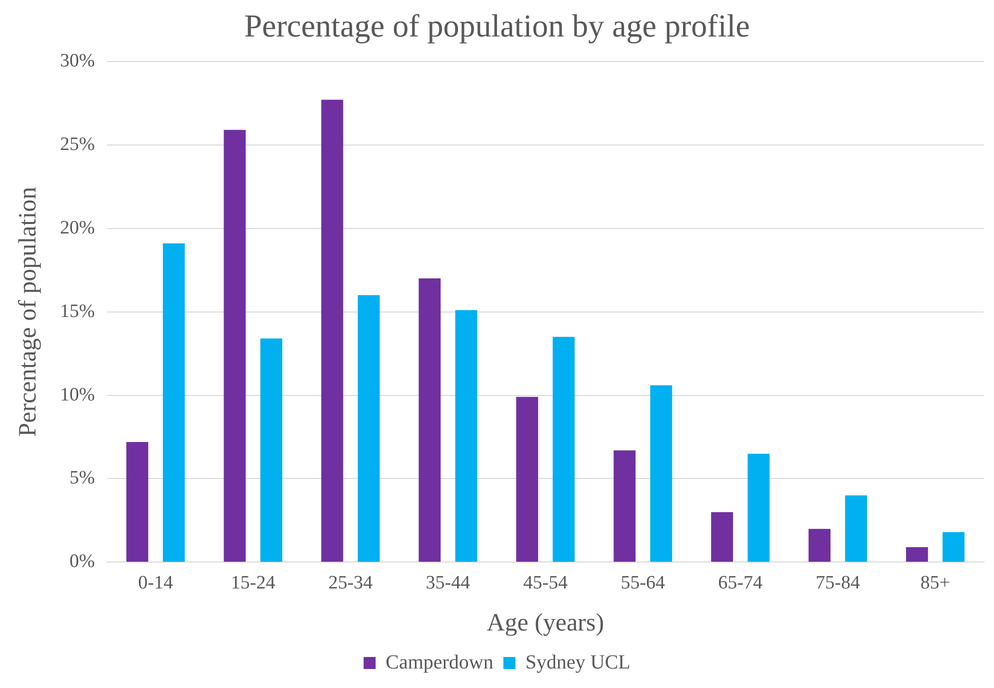  I want to click on y-tick-label: 10%, so click(77, 395).